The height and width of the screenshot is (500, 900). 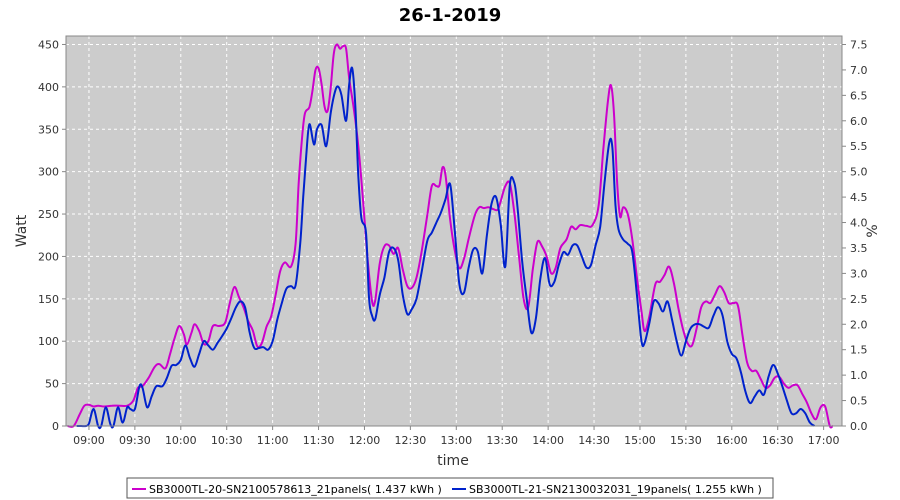 What do you see at coordinates (48, 44) in the screenshot?
I see `y-tick-label: 450` at bounding box center [48, 44].